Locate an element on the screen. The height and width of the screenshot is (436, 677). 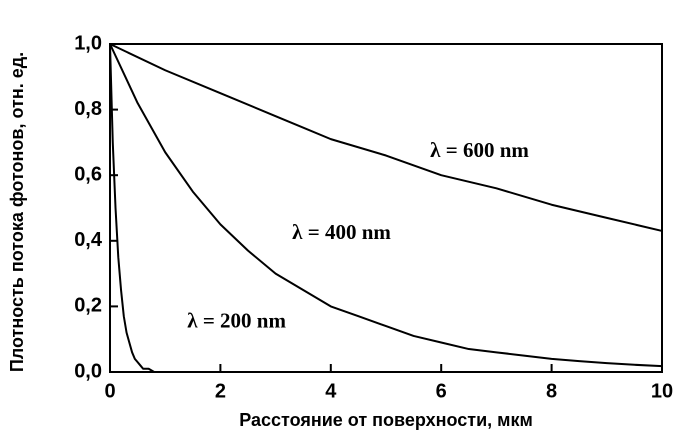
y-tick-label: 0,8 is located at coordinates (88, 109).